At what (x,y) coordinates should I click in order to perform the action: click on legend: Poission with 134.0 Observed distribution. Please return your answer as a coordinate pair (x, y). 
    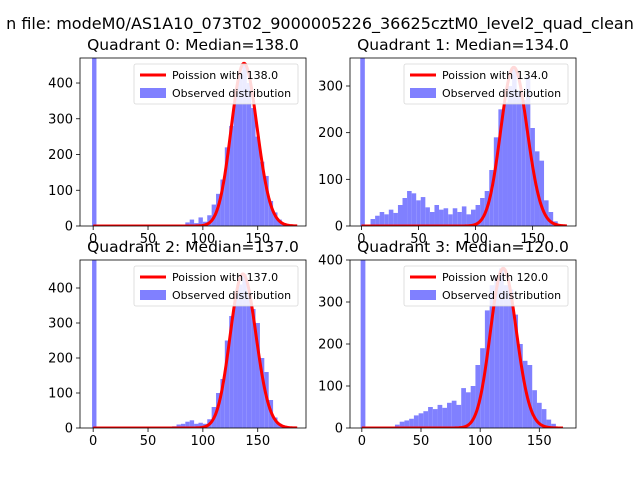
    Looking at the image, I should click on (486, 84).